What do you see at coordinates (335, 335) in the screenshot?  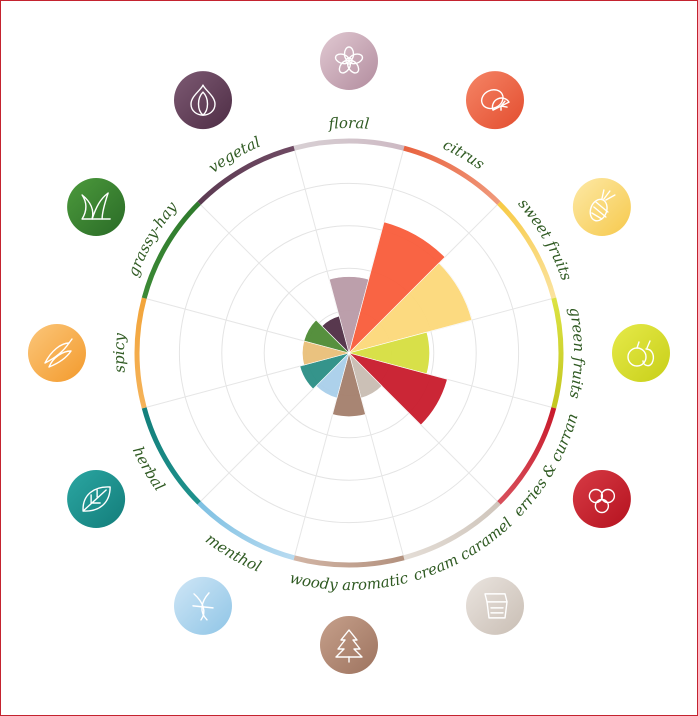 I see `bar-vegetal` at bounding box center [335, 335].